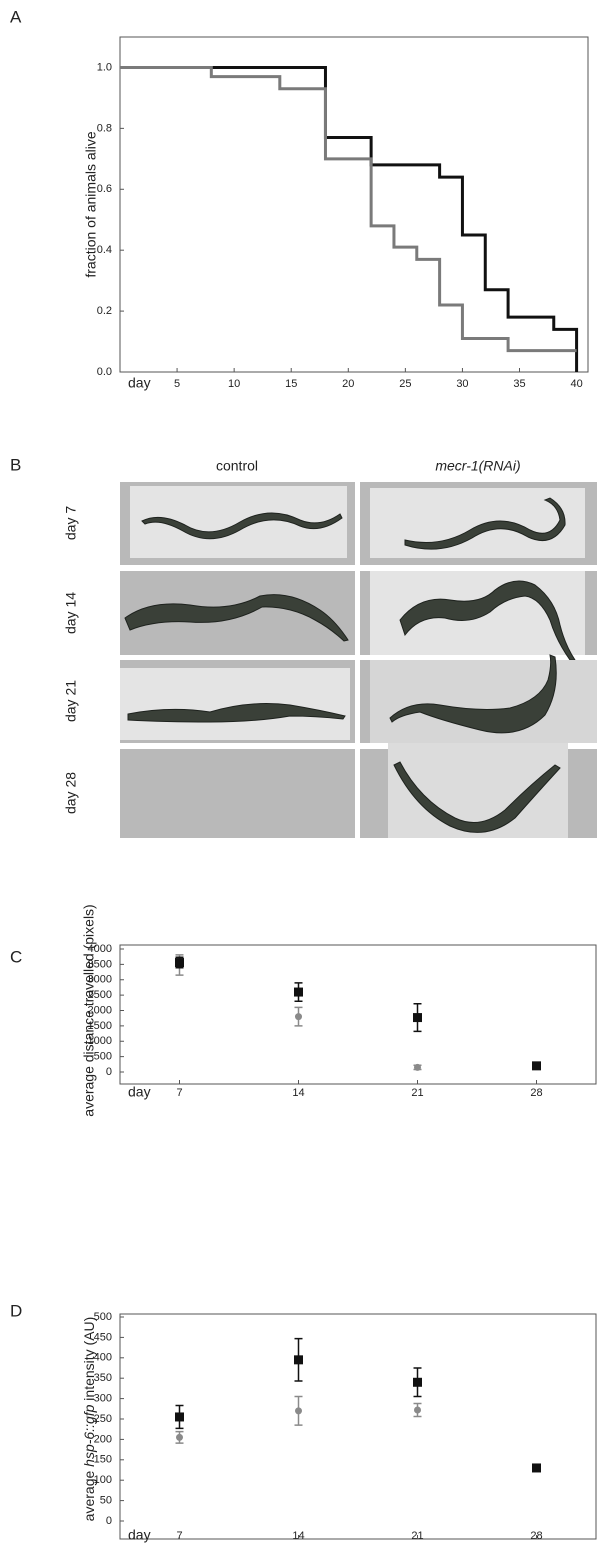  What do you see at coordinates (177, 384) in the screenshot?
I see `x-tick-label: 5` at bounding box center [177, 384].